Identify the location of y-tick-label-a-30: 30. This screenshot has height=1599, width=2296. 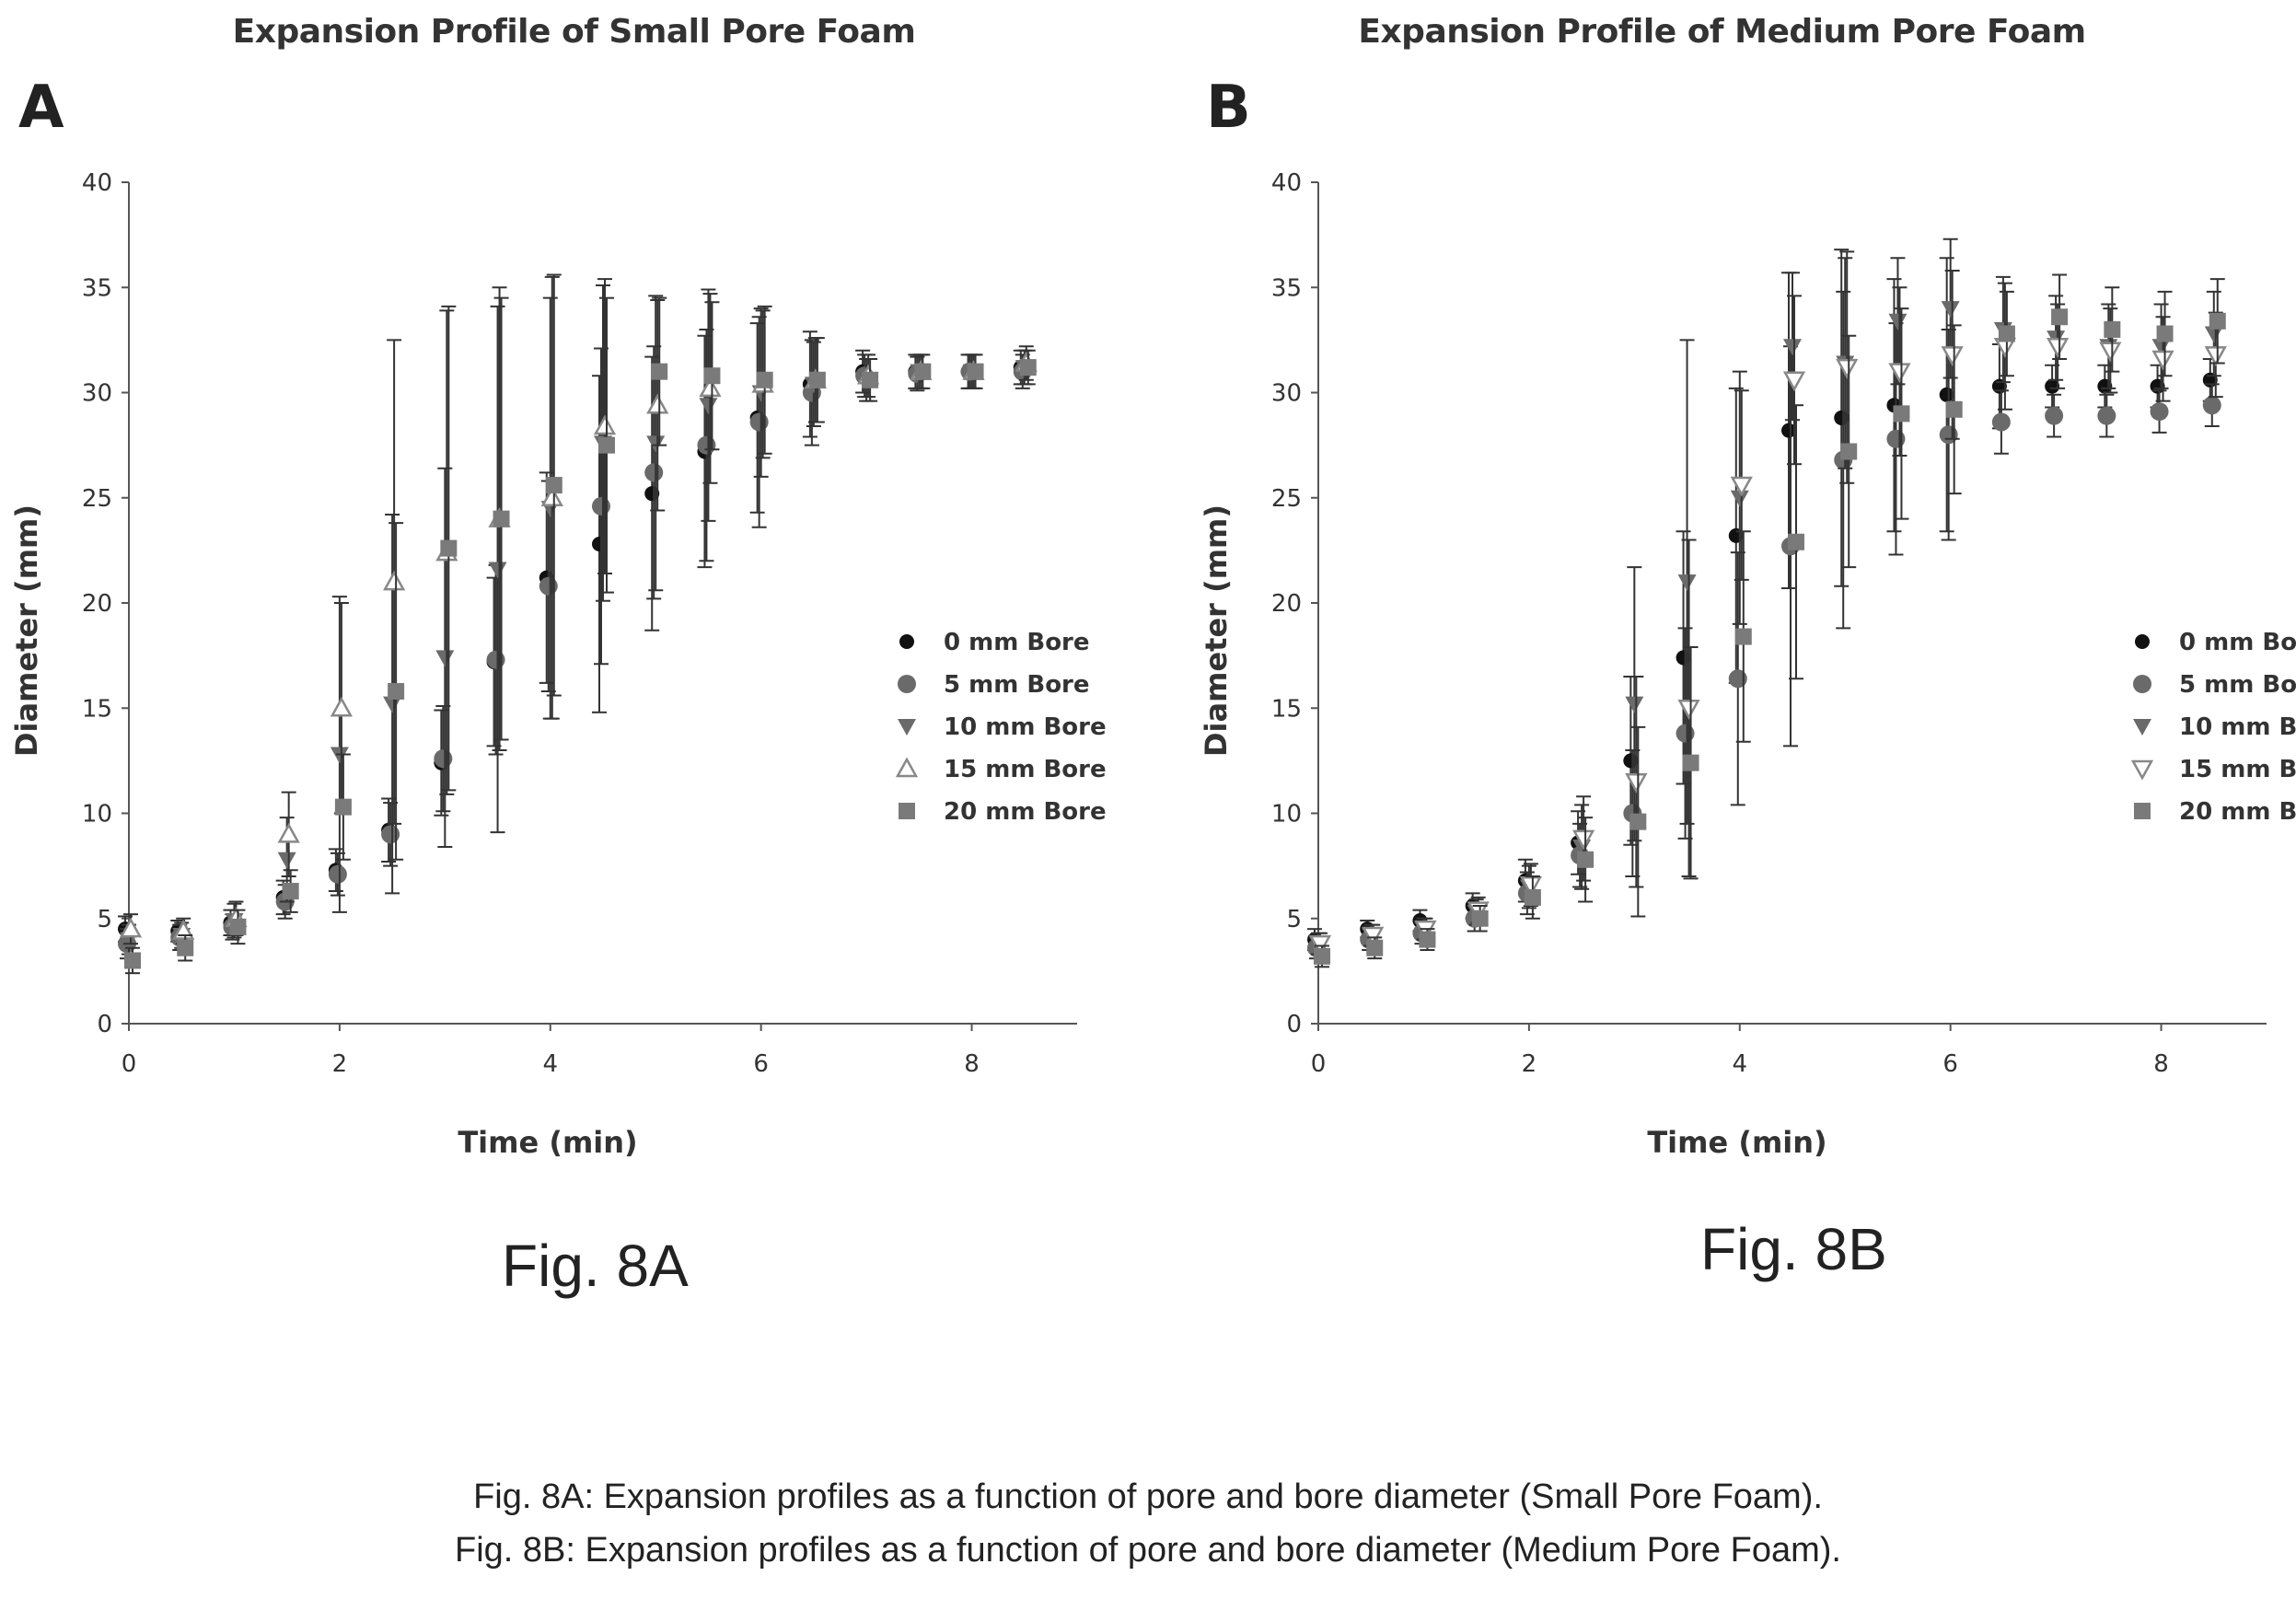
(97, 394).